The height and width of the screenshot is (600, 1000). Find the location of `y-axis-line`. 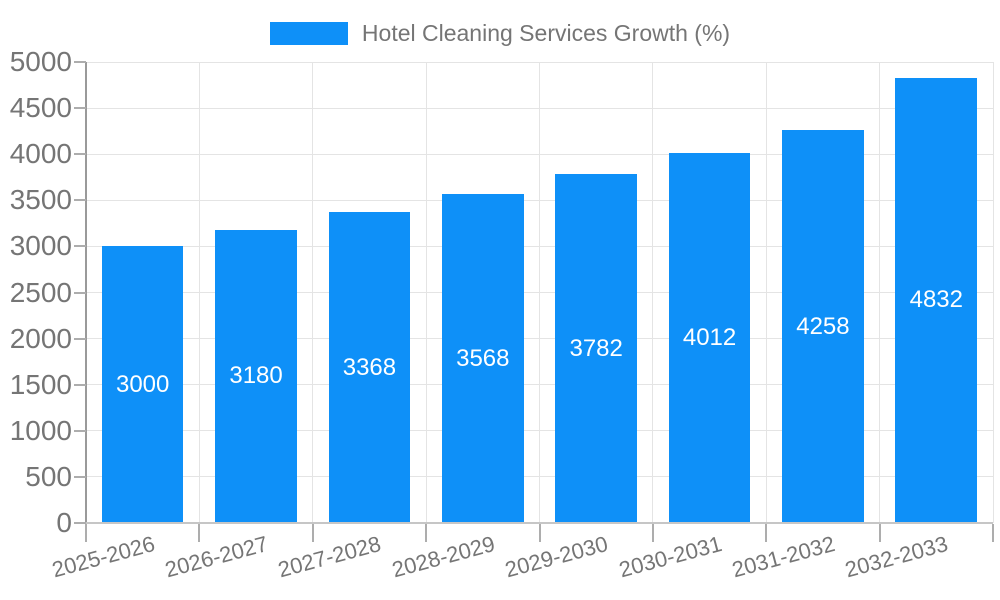

y-axis-line is located at coordinates (86, 292).